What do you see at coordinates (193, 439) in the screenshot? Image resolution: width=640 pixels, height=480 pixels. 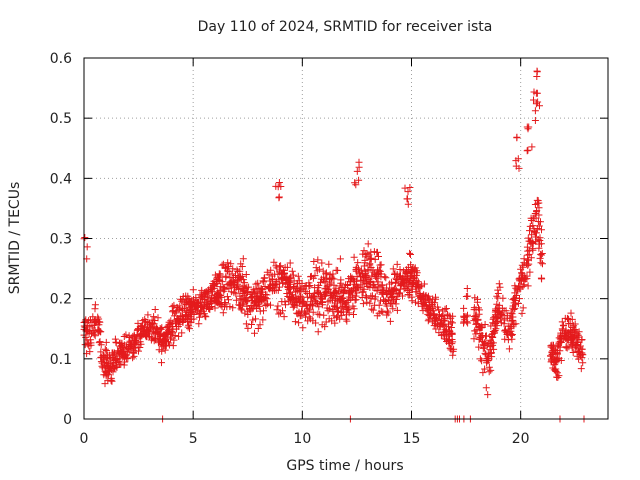 I see `x-tick-label: 5` at bounding box center [193, 439].